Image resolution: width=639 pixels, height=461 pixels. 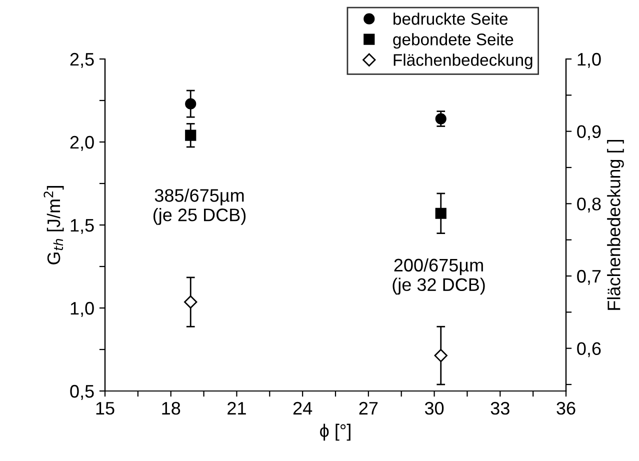 What do you see at coordinates (451, 18) in the screenshot?
I see `legend-label: bedruckte Seite` at bounding box center [451, 18].